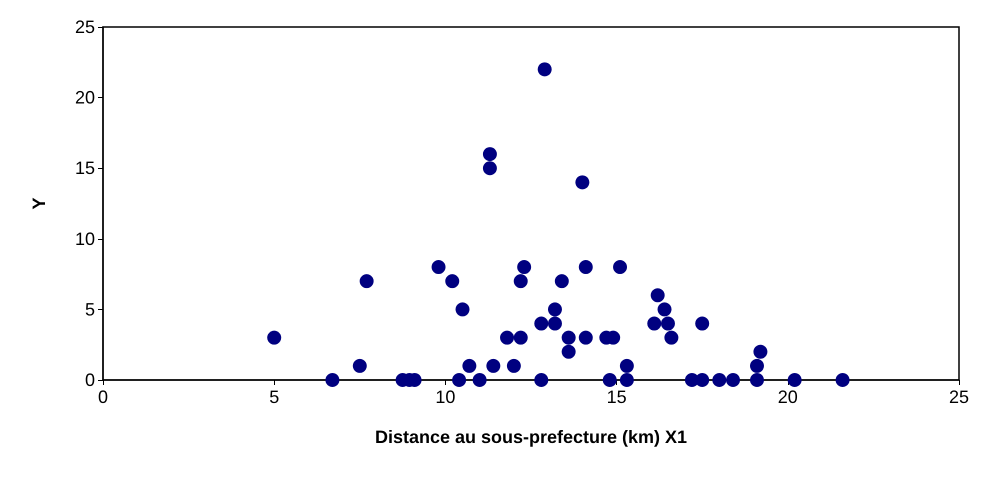 This screenshot has width=987, height=488. I want to click on y-tick-label: 25, so click(84, 27).